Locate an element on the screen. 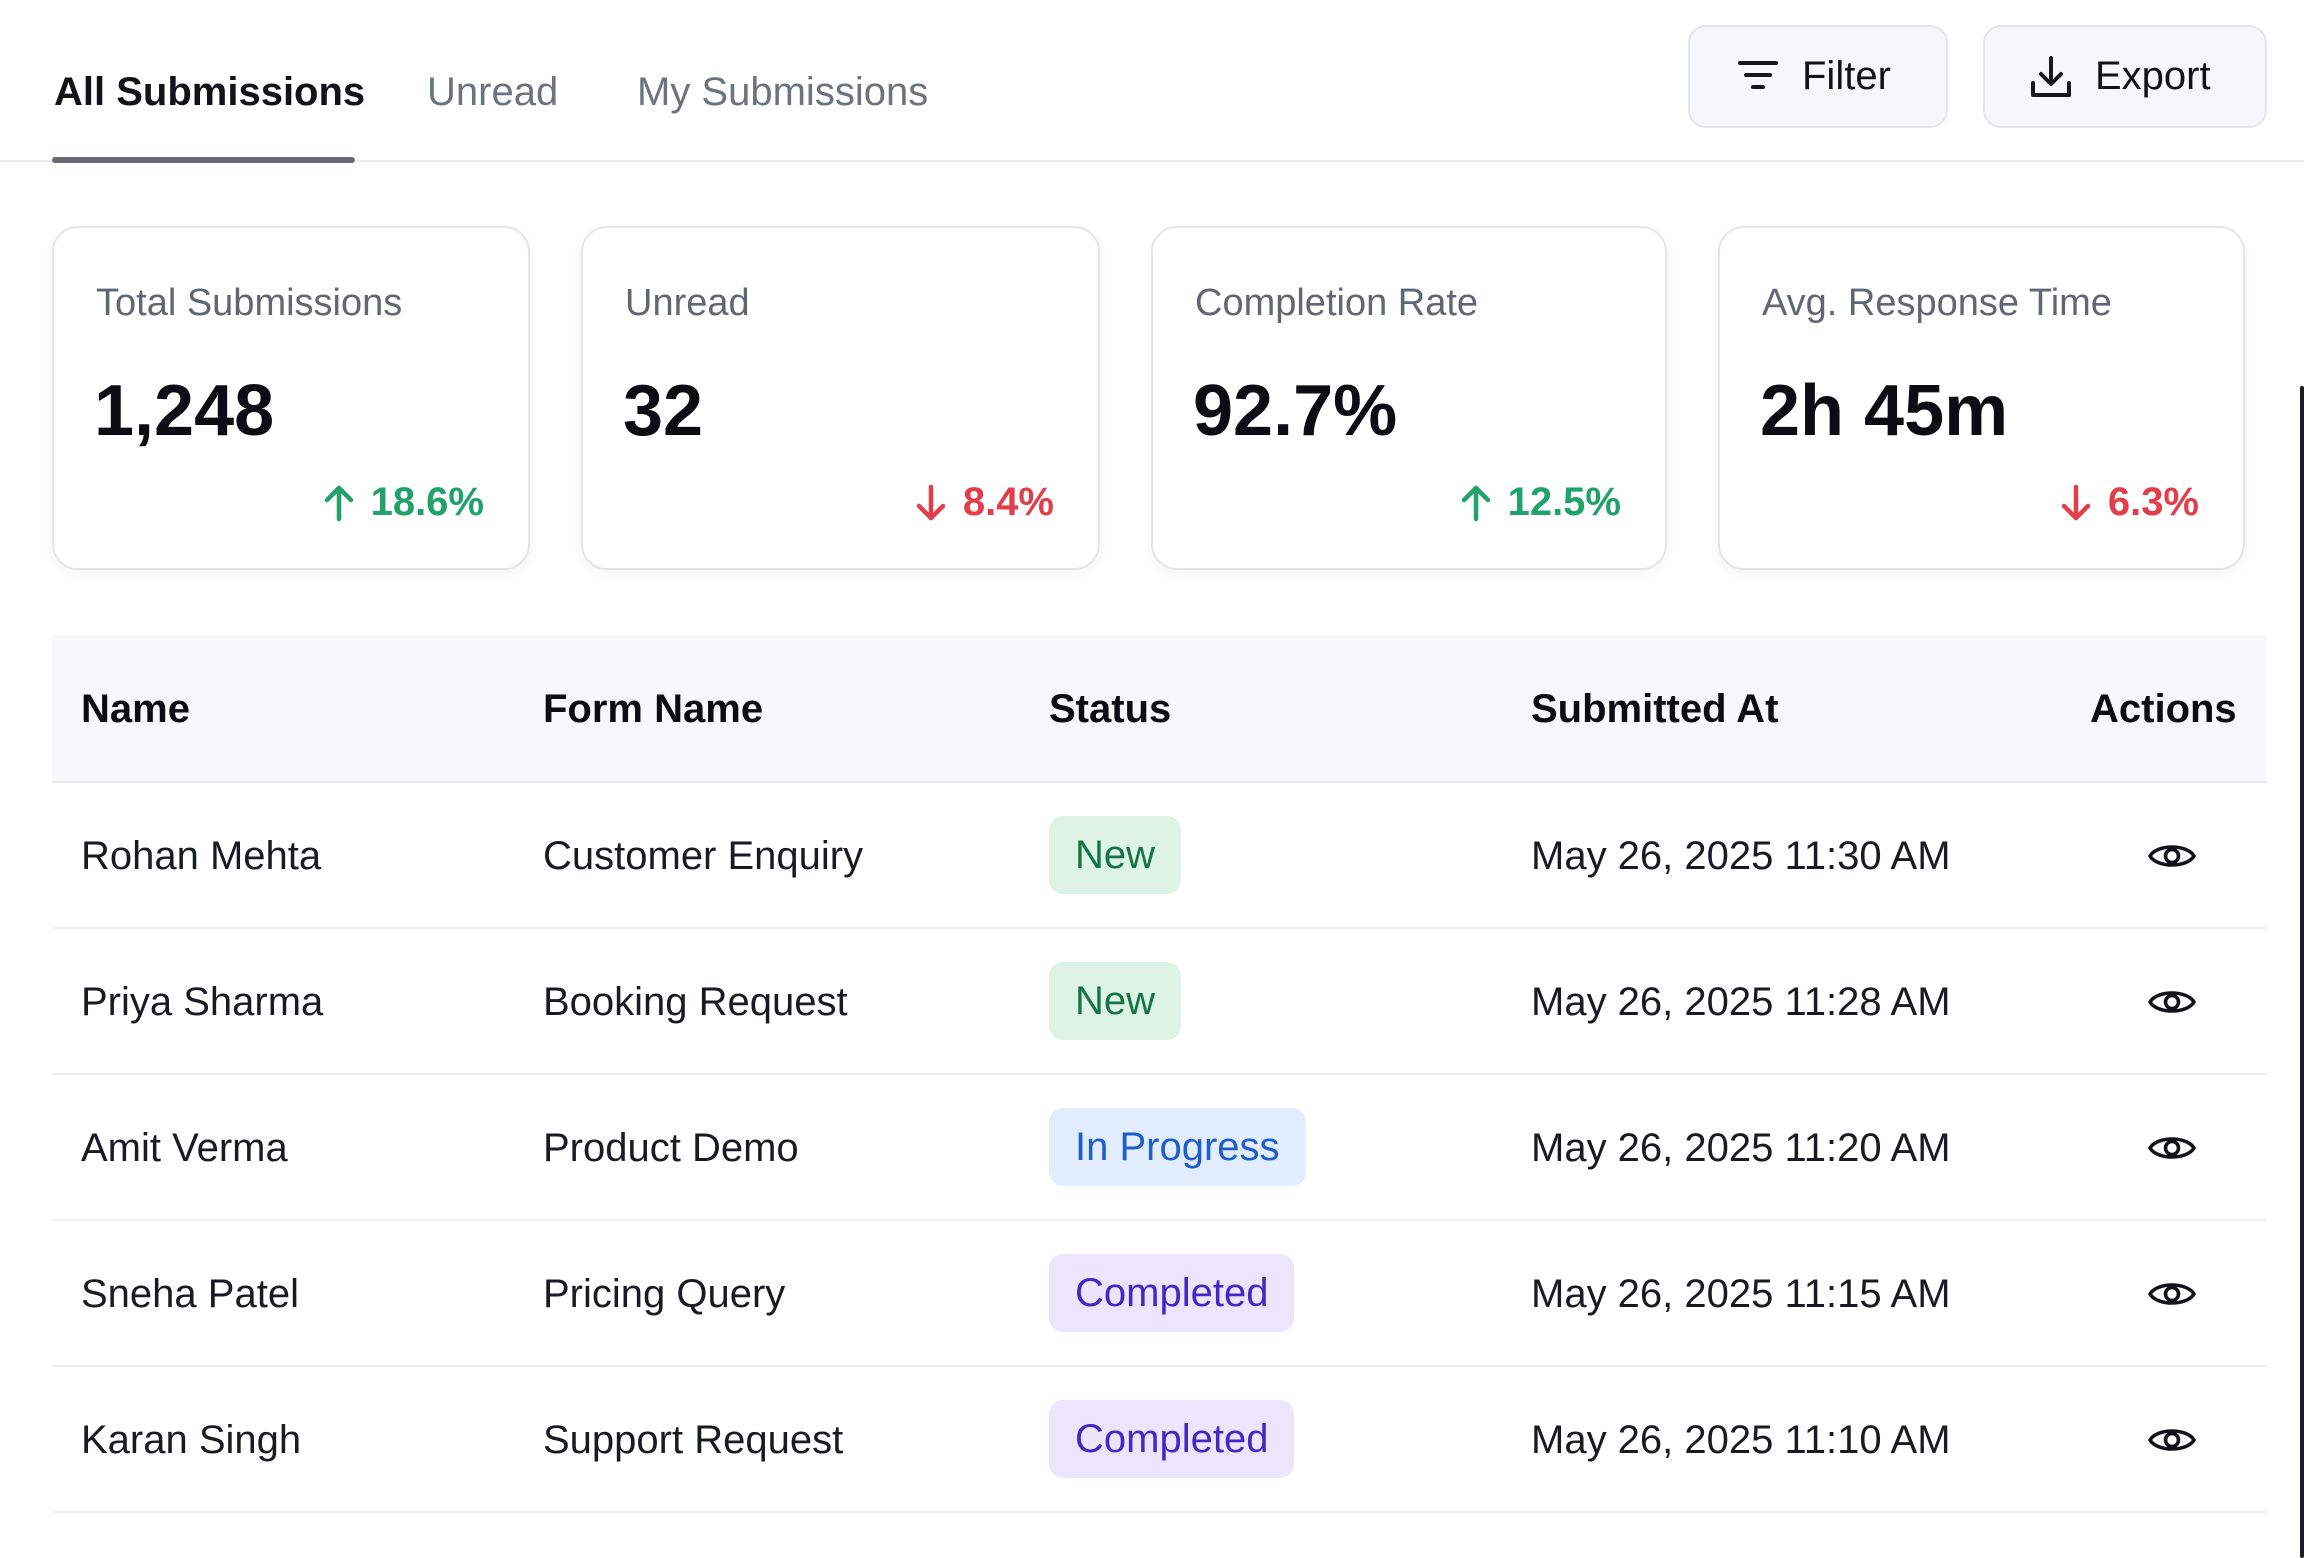 The height and width of the screenshot is (1558, 2304). stat-card-unread: Unread 32 8.4% is located at coordinates (840, 398).